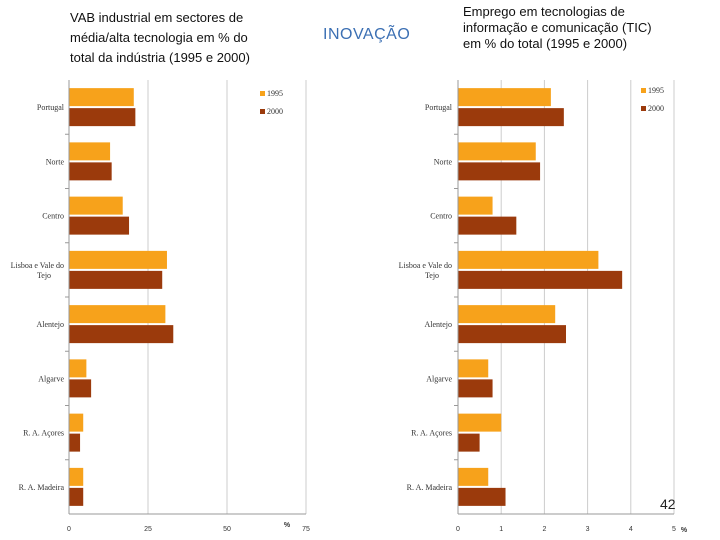 This screenshot has height=540, width=720. I want to click on chart1-tick-label: 50, so click(227, 529).